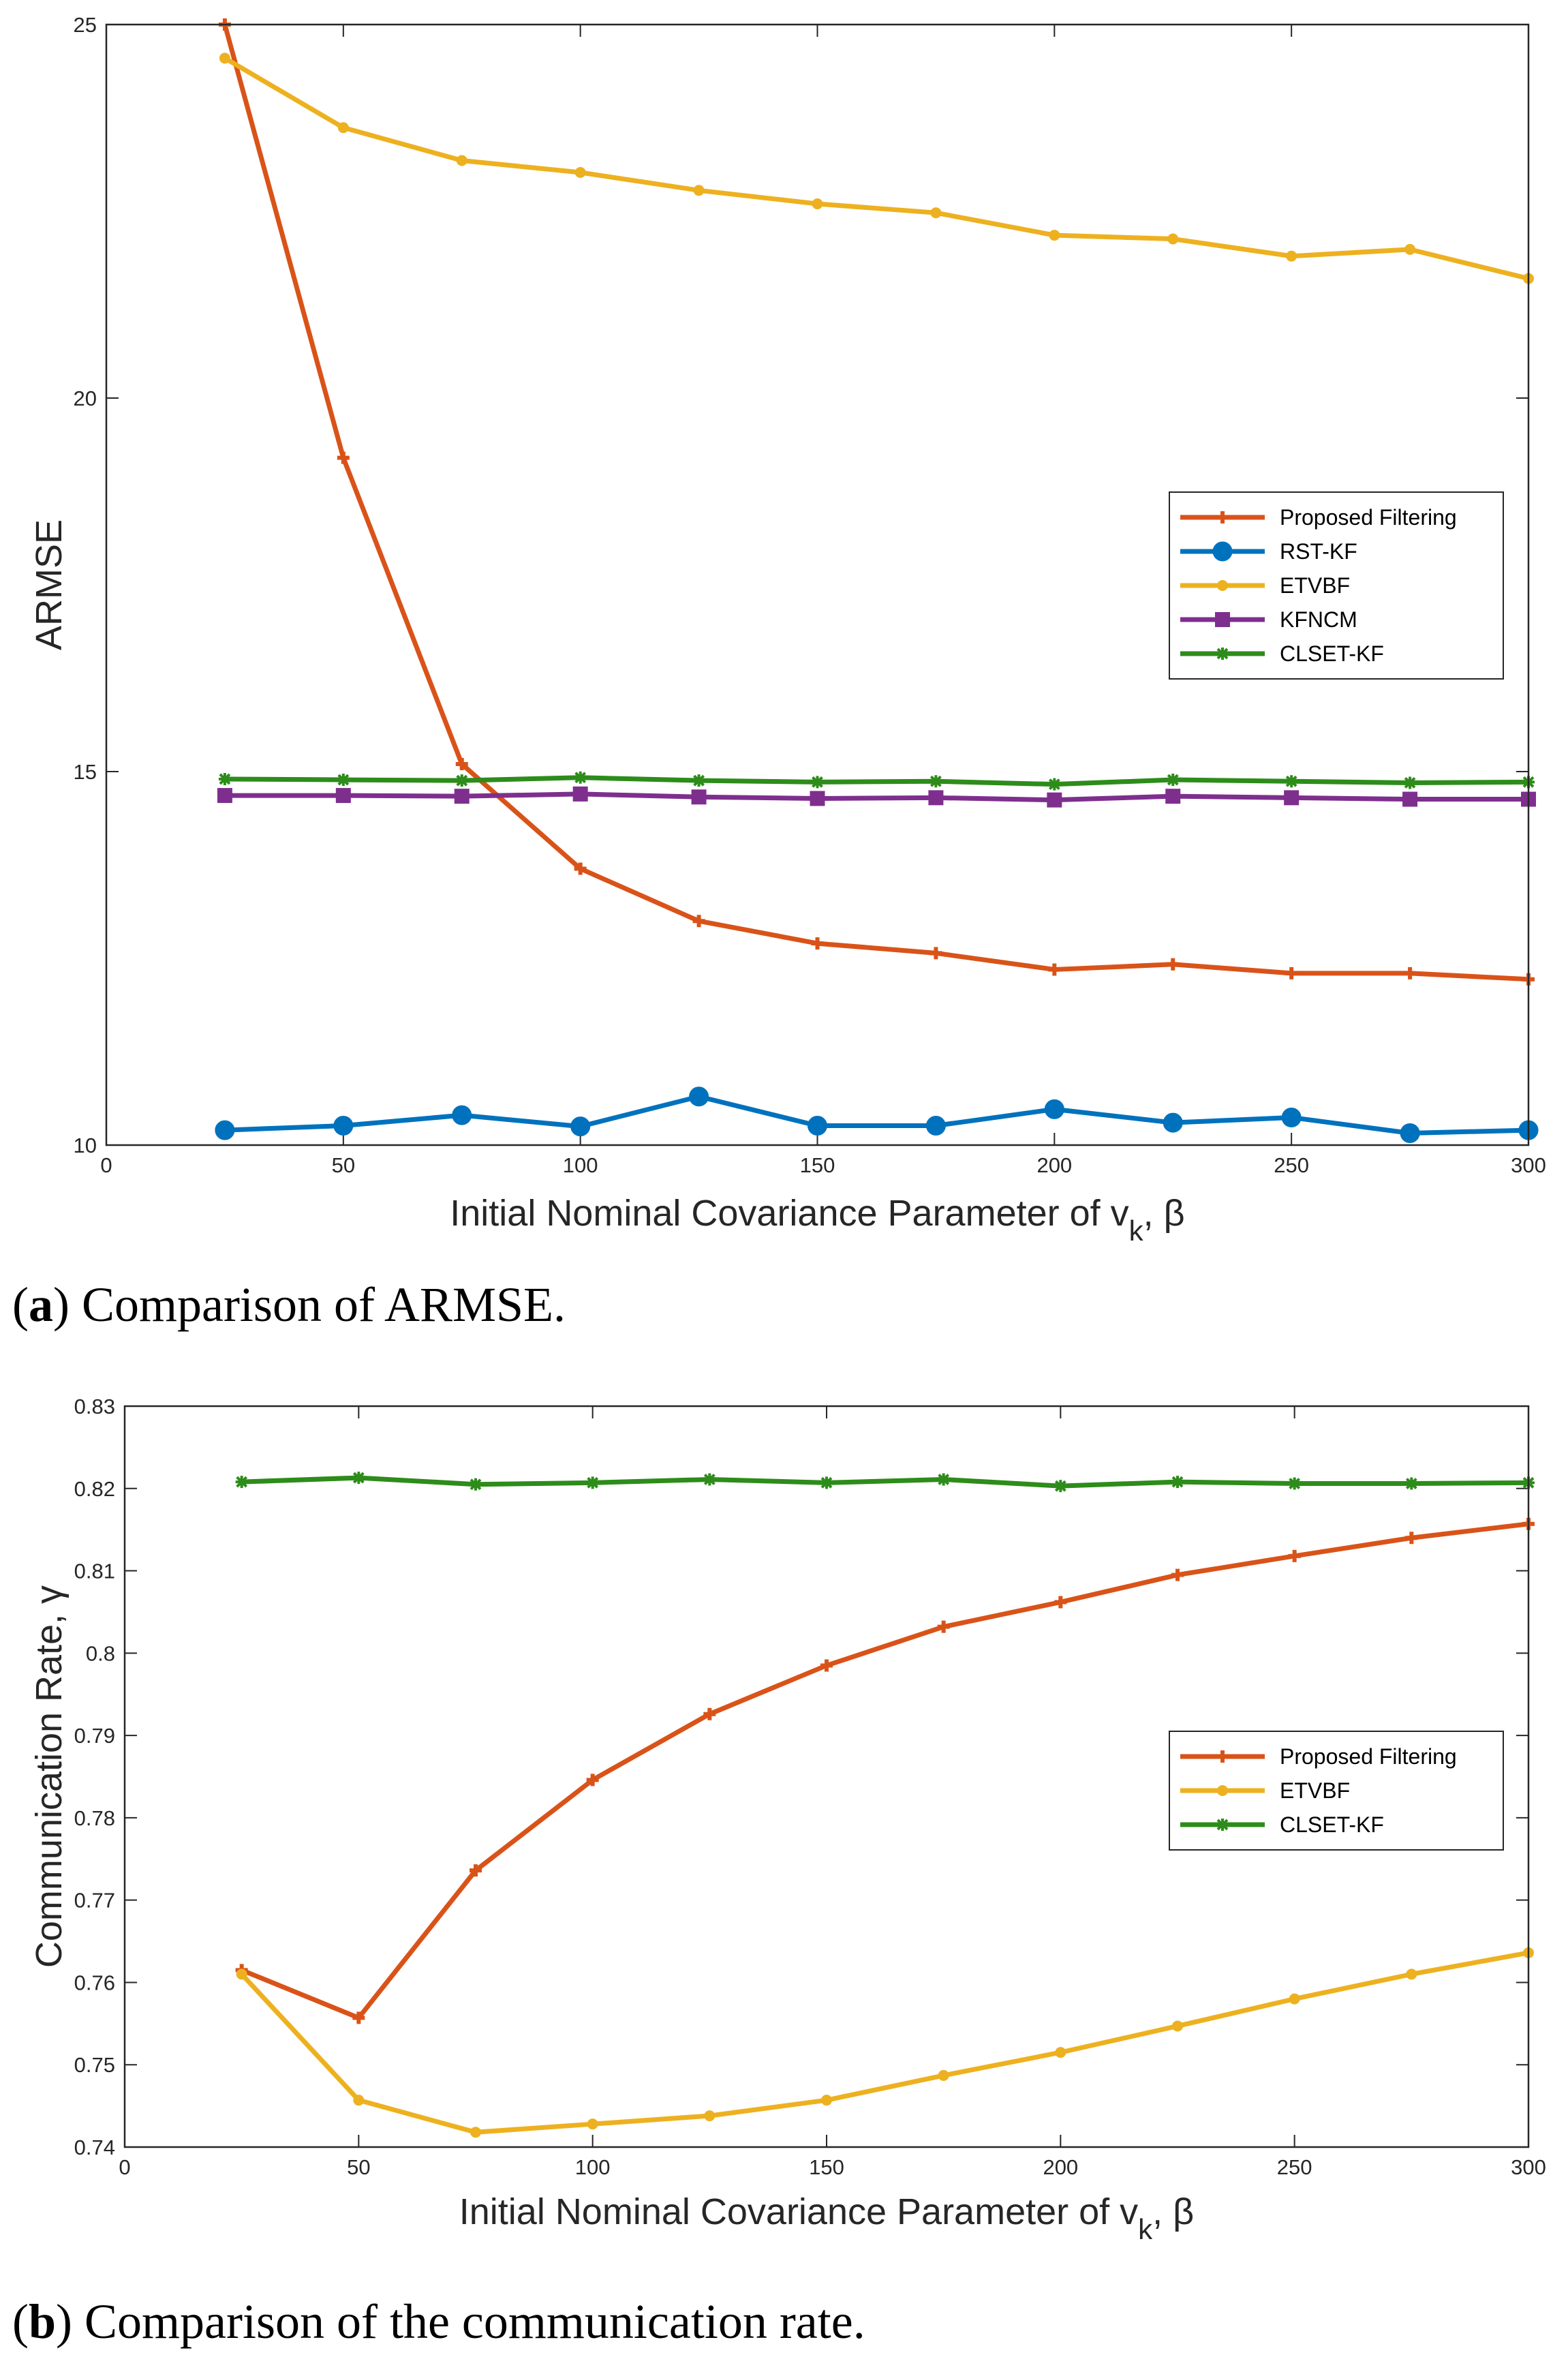 The height and width of the screenshot is (2372, 1568). What do you see at coordinates (106, 1165) in the screenshot?
I see `x-tick-label: 0` at bounding box center [106, 1165].